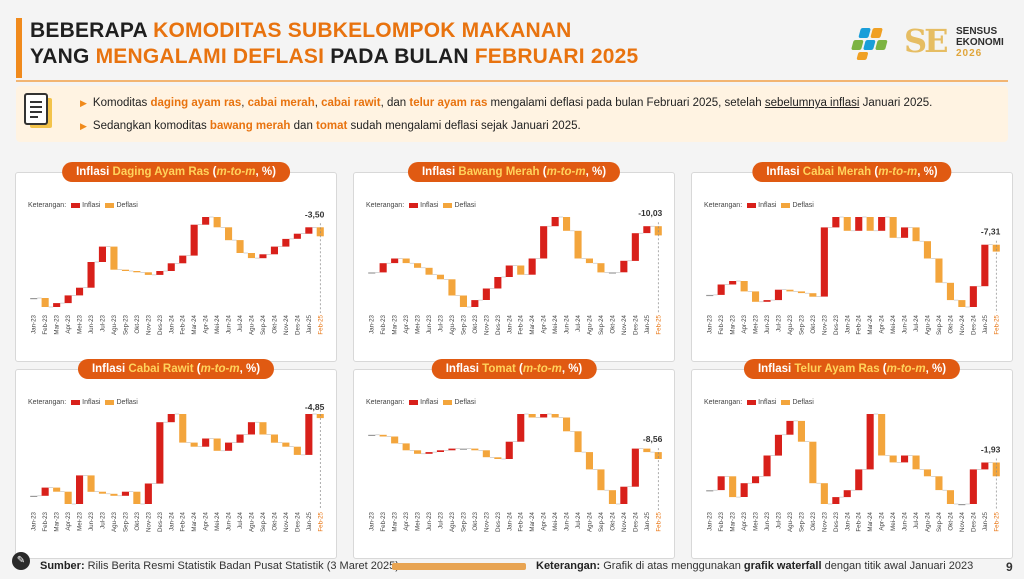 The width and height of the screenshot is (1024, 579). Describe the element at coordinates (601, 324) in the screenshot. I see `x-tick-label: Sep-24` at that location.